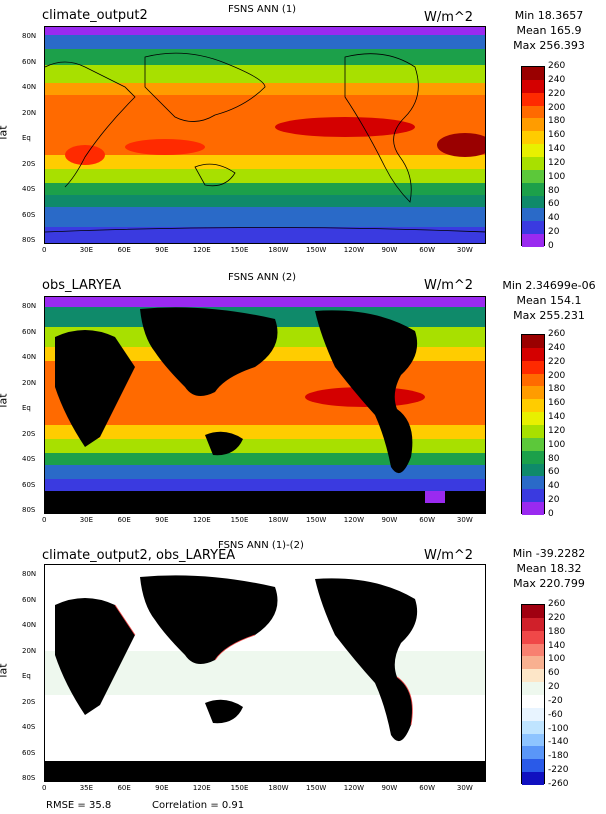 This screenshot has height=814, width=606. What do you see at coordinates (95, 15) in the screenshot?
I see `panel-1-left-label: climate_output2` at bounding box center [95, 15].